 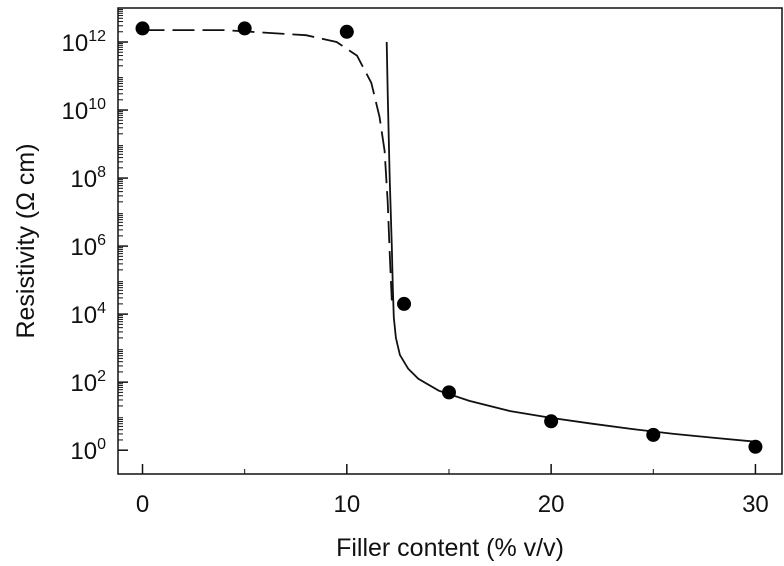 I want to click on y-tick-label: 10⁸, so click(x=88, y=178).